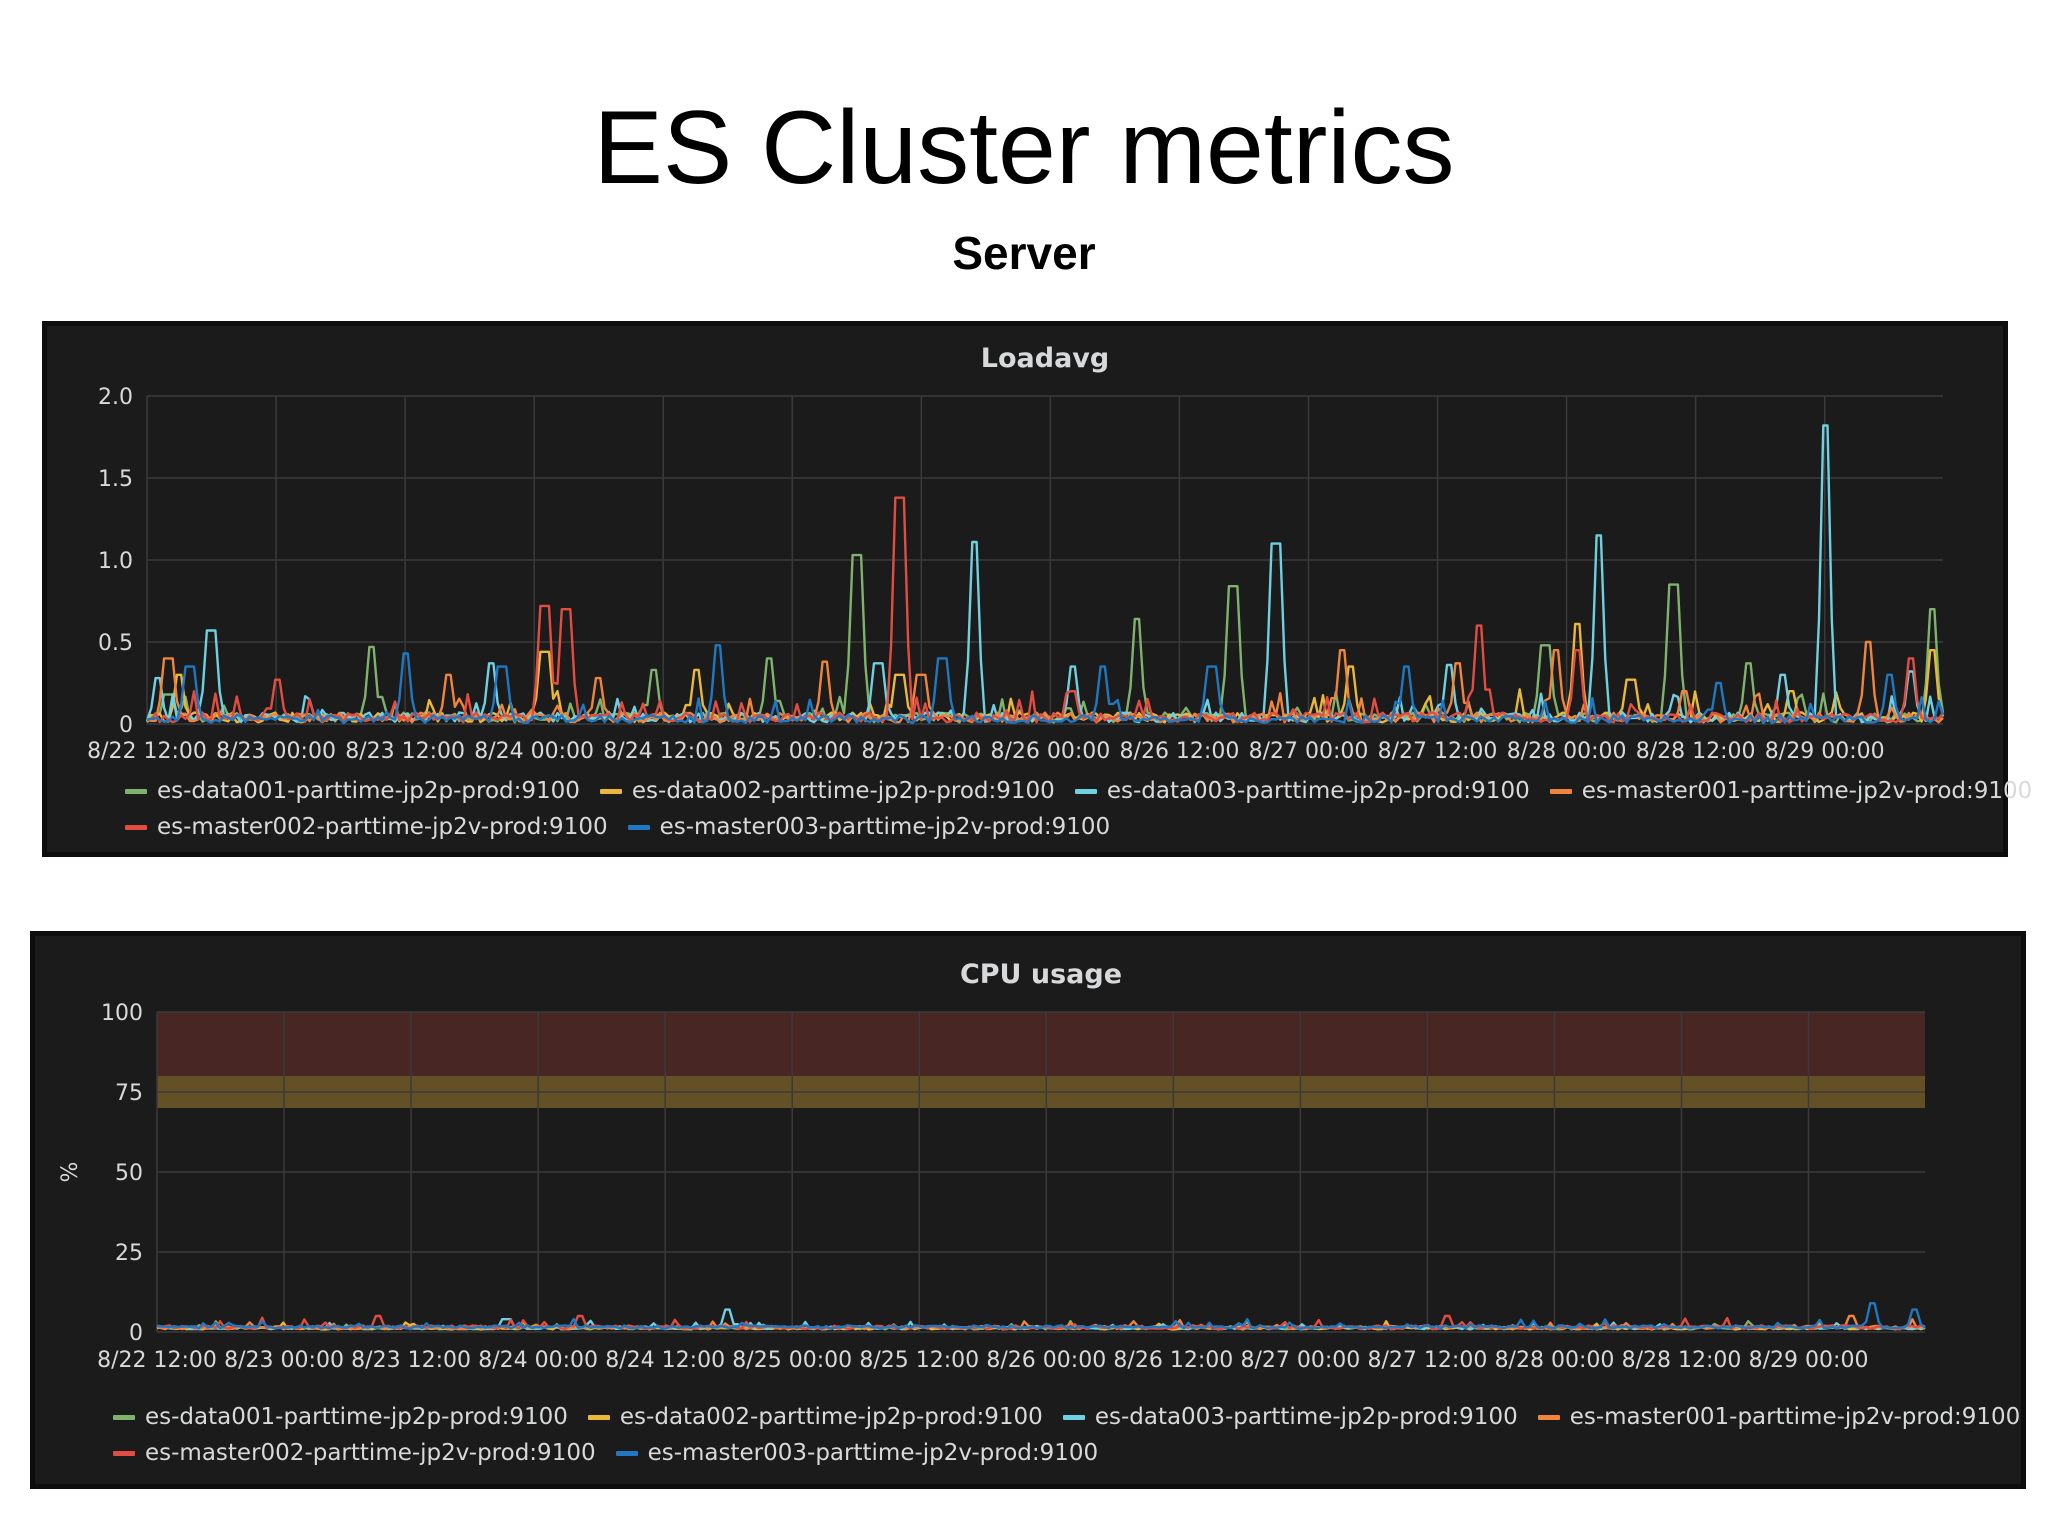 This screenshot has width=2048, height=1536. Describe the element at coordinates (129, 1093) in the screenshot. I see `y-tick-label: 75` at that location.